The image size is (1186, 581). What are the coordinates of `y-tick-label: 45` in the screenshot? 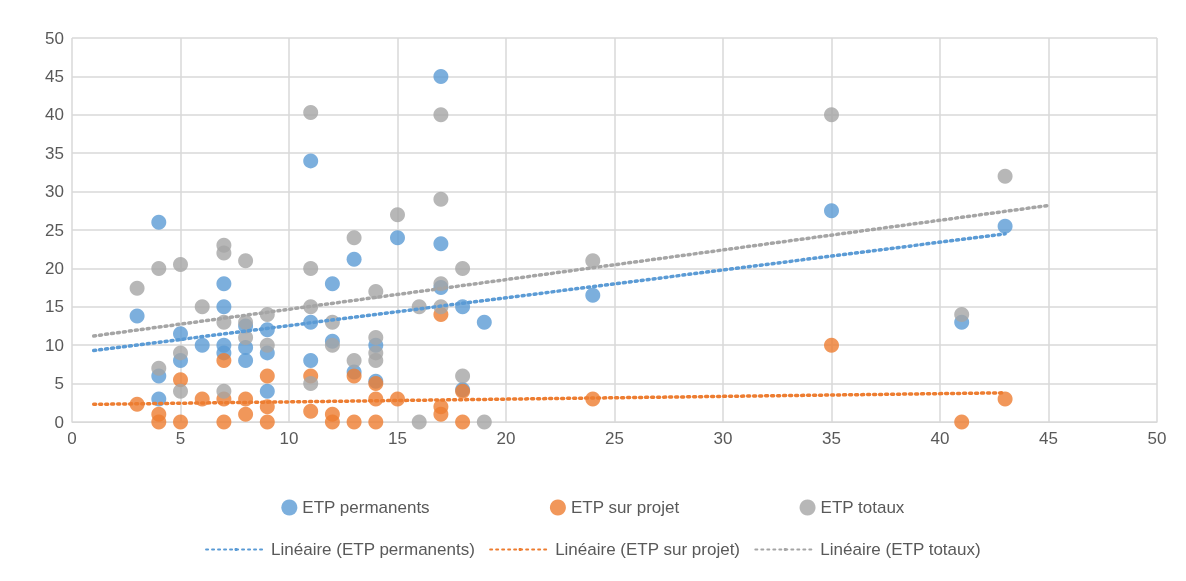 It's located at (54, 76).